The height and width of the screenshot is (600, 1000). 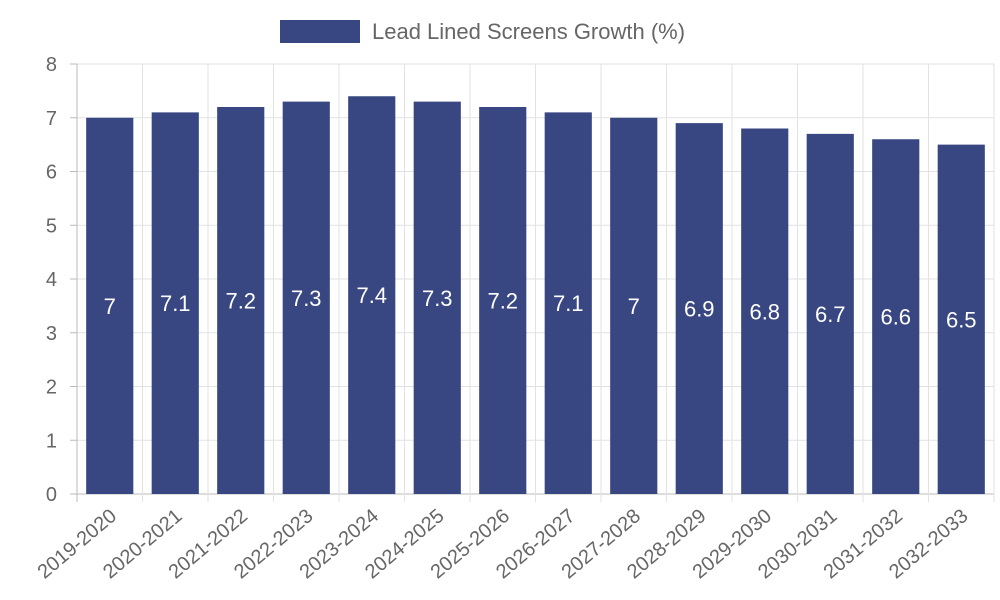 I want to click on bar-data-label: 6.5, so click(x=961, y=319).